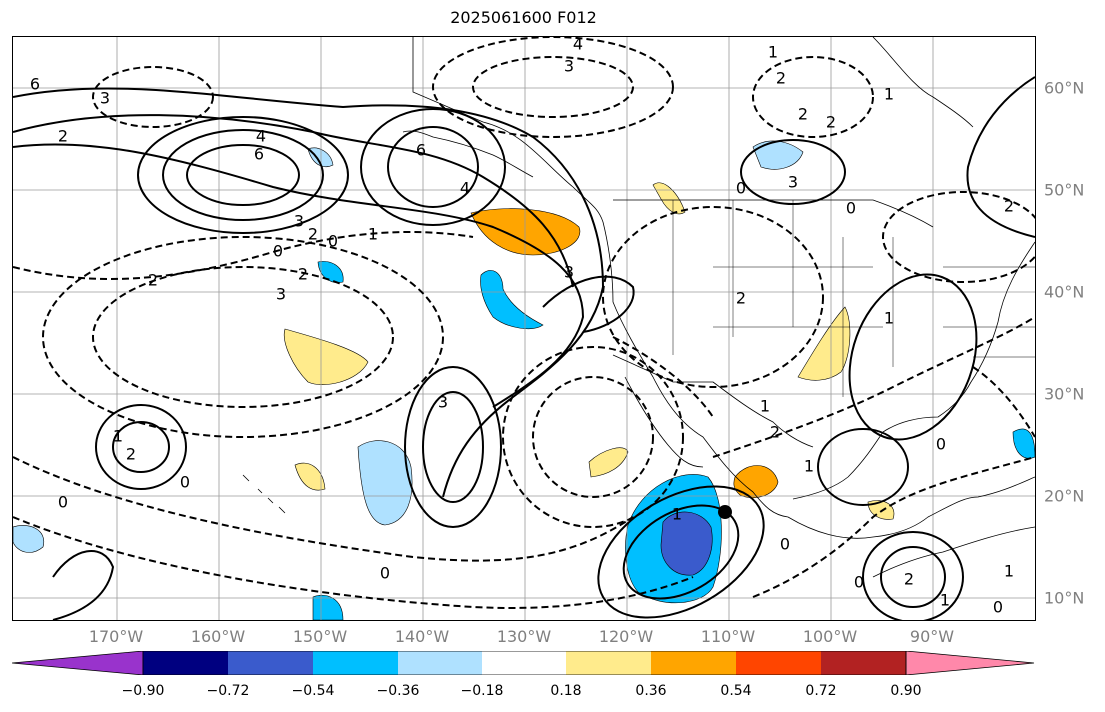  What do you see at coordinates (1064, 88) in the screenshot?
I see `latitude-label: 60°N` at bounding box center [1064, 88].